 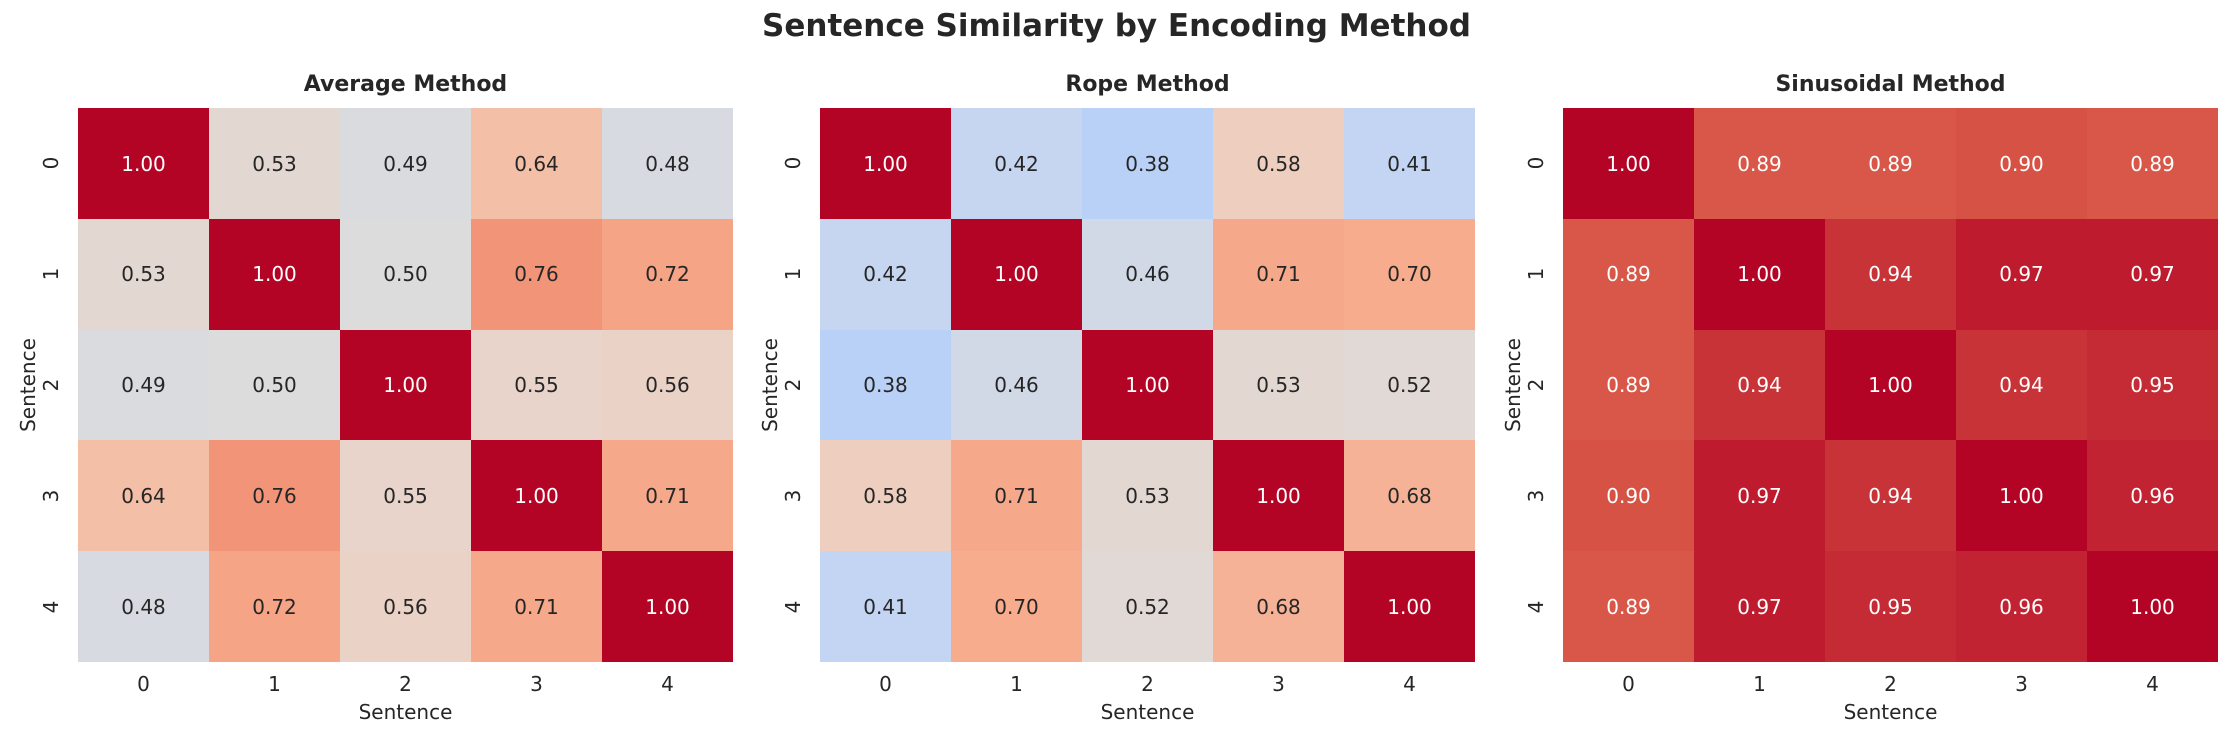 What do you see at coordinates (885, 385) in the screenshot?
I see `heatmap-cell: 0.38` at bounding box center [885, 385].